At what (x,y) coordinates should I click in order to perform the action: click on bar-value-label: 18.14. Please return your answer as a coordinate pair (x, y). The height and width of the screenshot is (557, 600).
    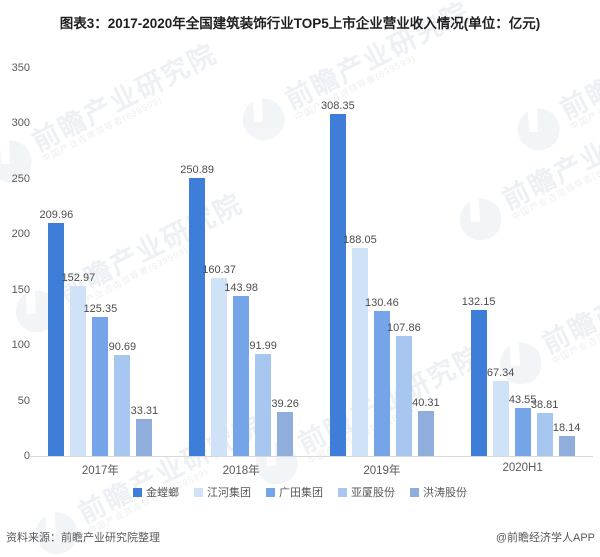
    Looking at the image, I should click on (566, 427).